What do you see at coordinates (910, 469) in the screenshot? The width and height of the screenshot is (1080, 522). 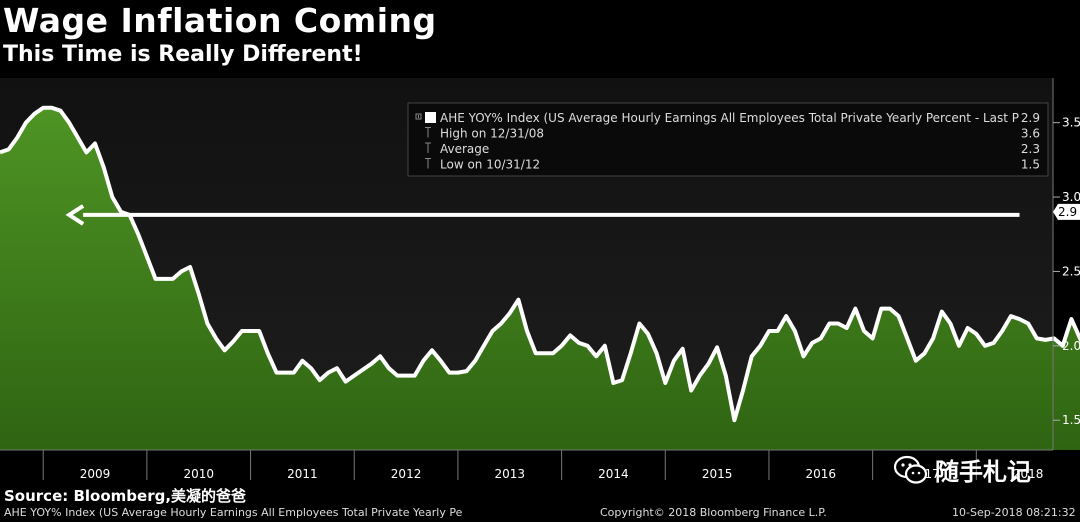 I see `wechat-icon` at bounding box center [910, 469].